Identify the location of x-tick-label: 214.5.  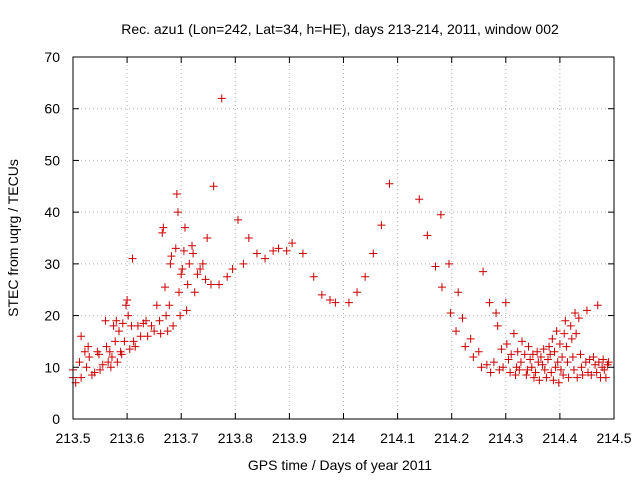
(613, 438).